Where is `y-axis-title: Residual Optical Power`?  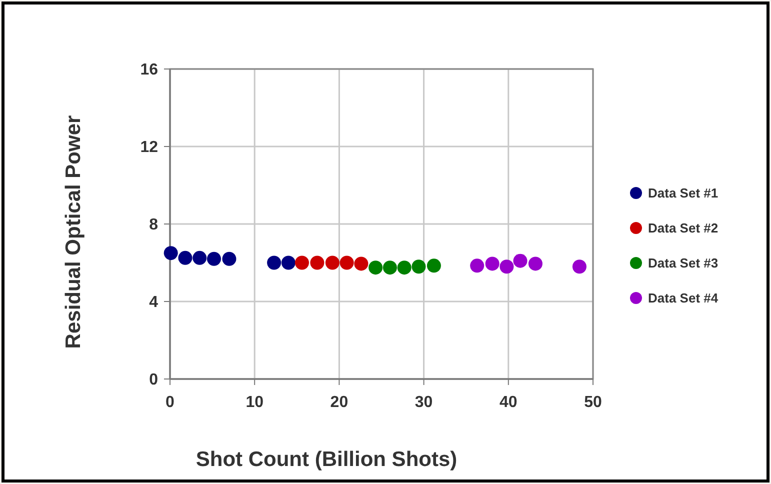
y-axis-title: Residual Optical Power is located at coordinates (73, 232).